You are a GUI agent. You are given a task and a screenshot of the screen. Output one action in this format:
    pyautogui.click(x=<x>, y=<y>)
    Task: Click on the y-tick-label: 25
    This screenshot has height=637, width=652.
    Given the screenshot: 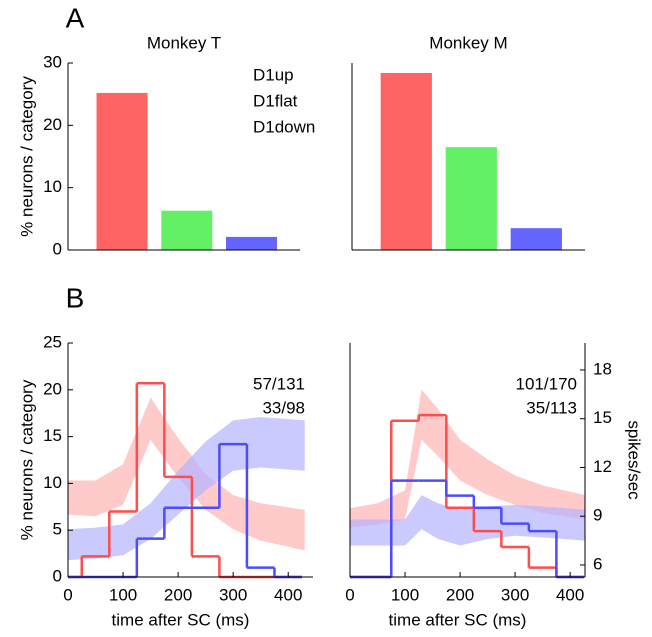 What is the action you would take?
    pyautogui.click(x=52, y=341)
    